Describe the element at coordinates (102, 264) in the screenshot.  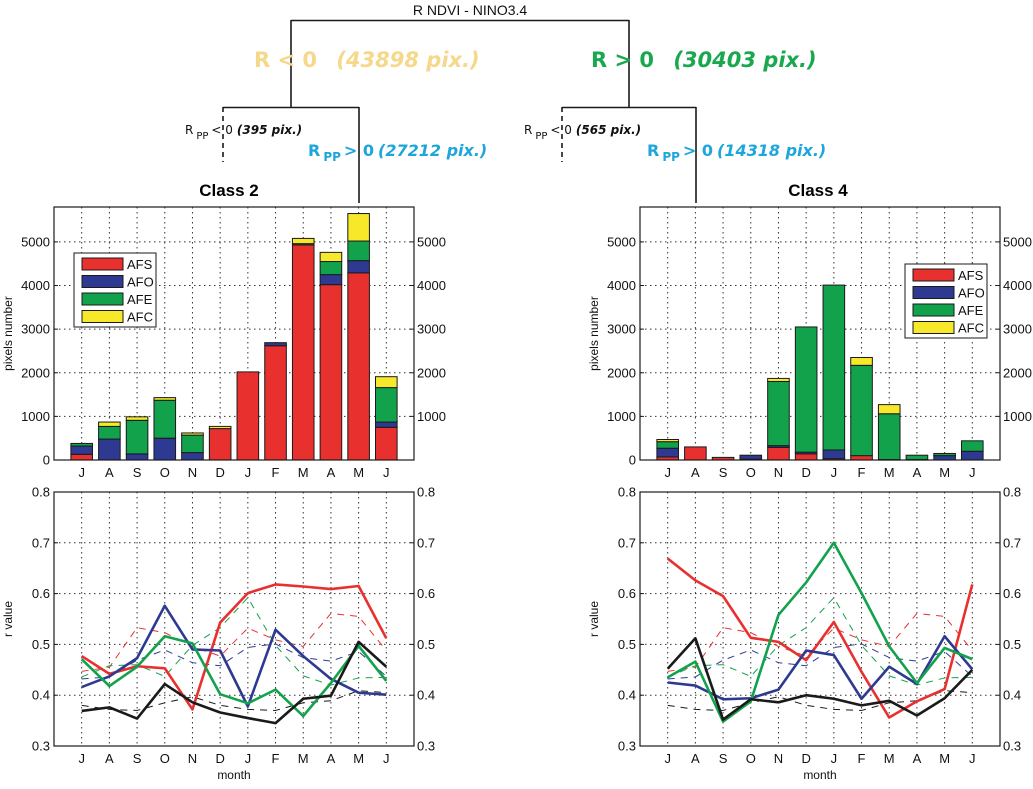
I see `legend-swatch-afs` at that location.